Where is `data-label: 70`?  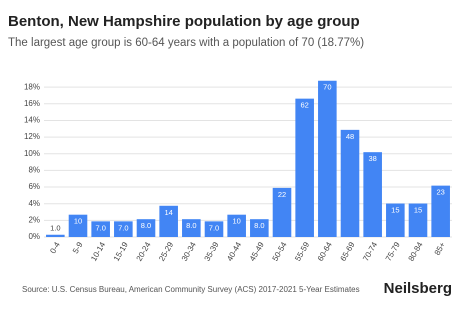
data-label: 70 is located at coordinates (327, 87).